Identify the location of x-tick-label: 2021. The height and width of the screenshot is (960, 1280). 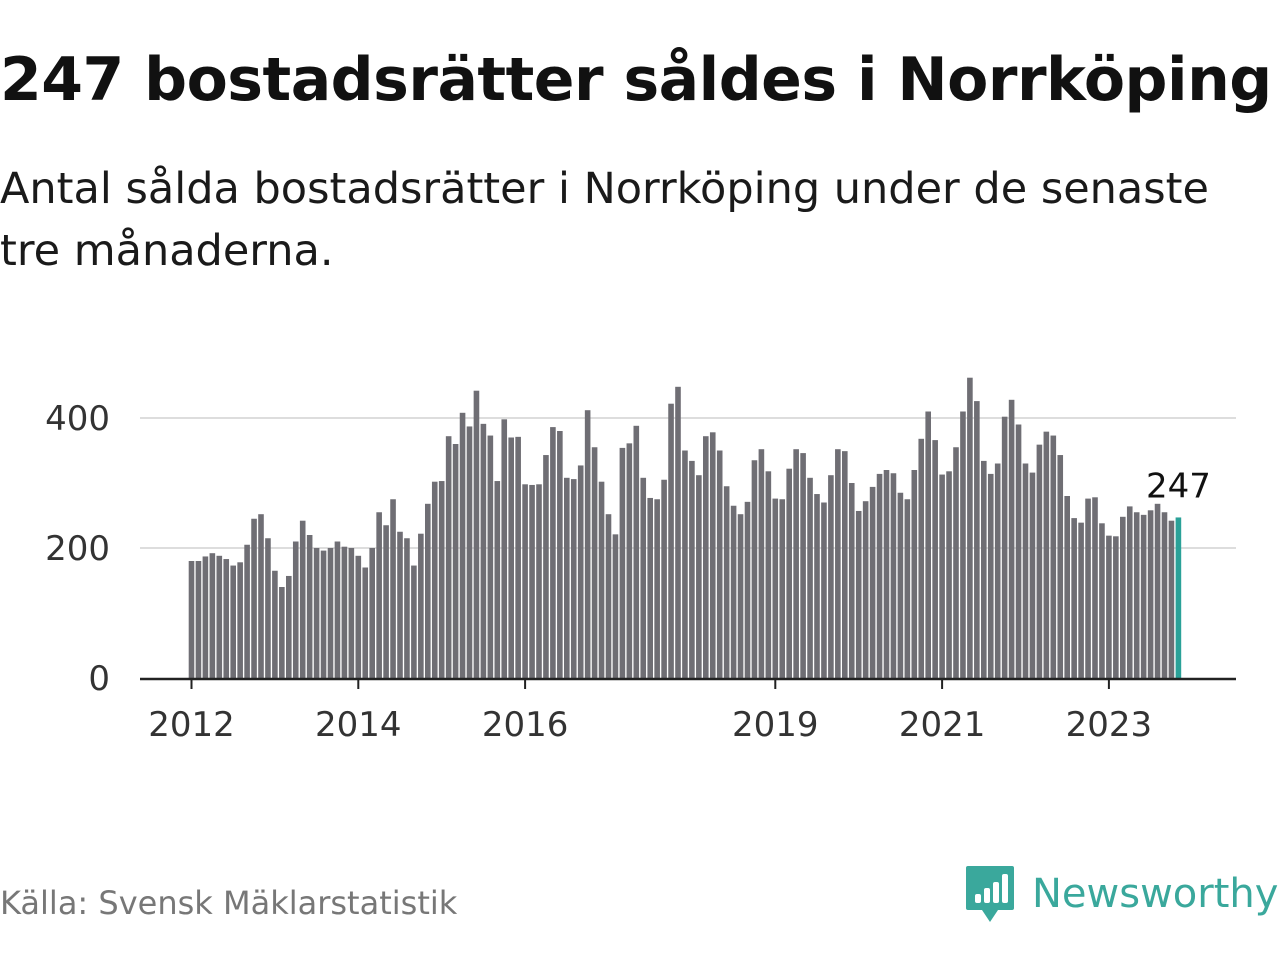
(942, 725).